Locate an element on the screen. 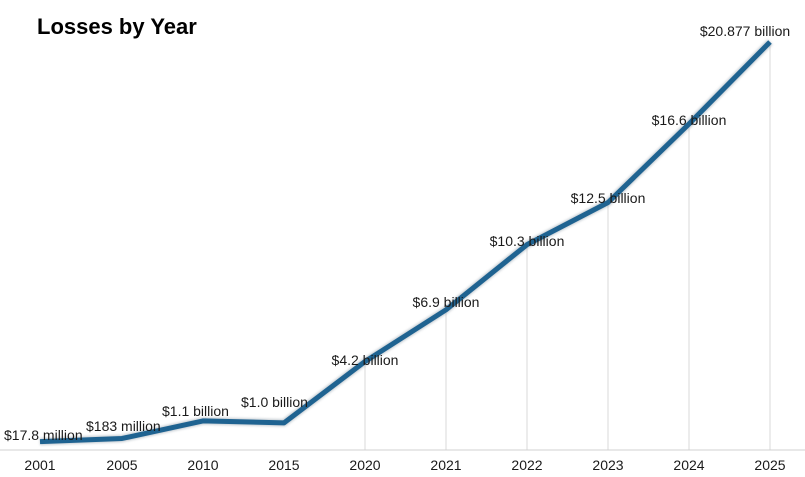 The image size is (805, 477). data-label-2010: $1.1 billion is located at coordinates (195, 411).